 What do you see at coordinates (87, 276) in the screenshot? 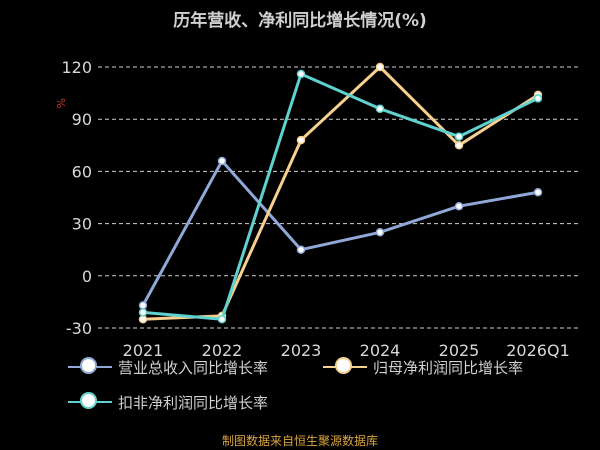
I see `y-tick-label: 0` at bounding box center [87, 276].